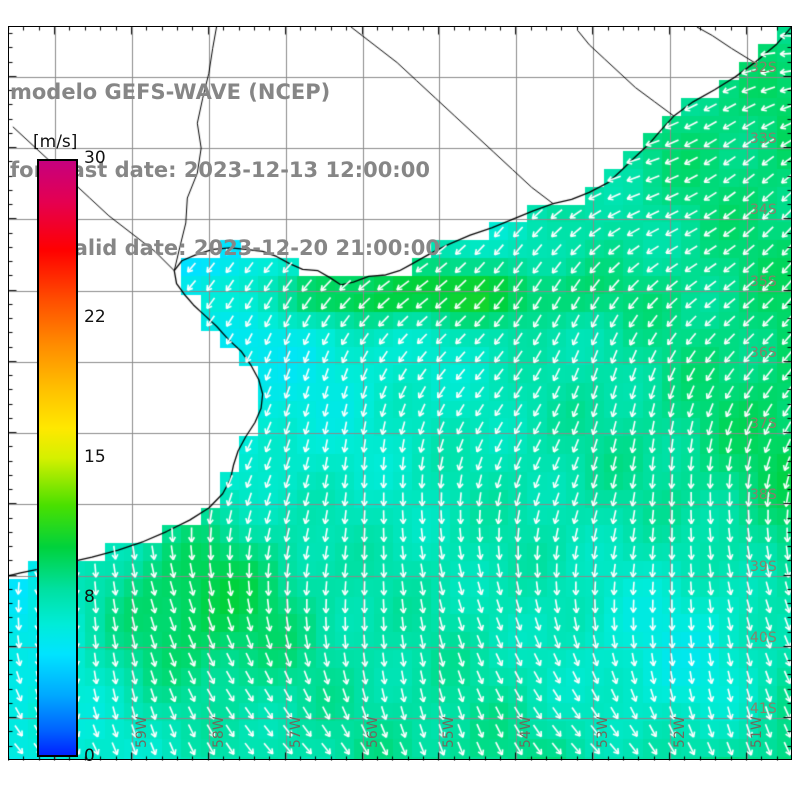 The height and width of the screenshot is (800, 800). Describe the element at coordinates (295, 732) in the screenshot. I see `lon-label-57W: 57W` at that location.